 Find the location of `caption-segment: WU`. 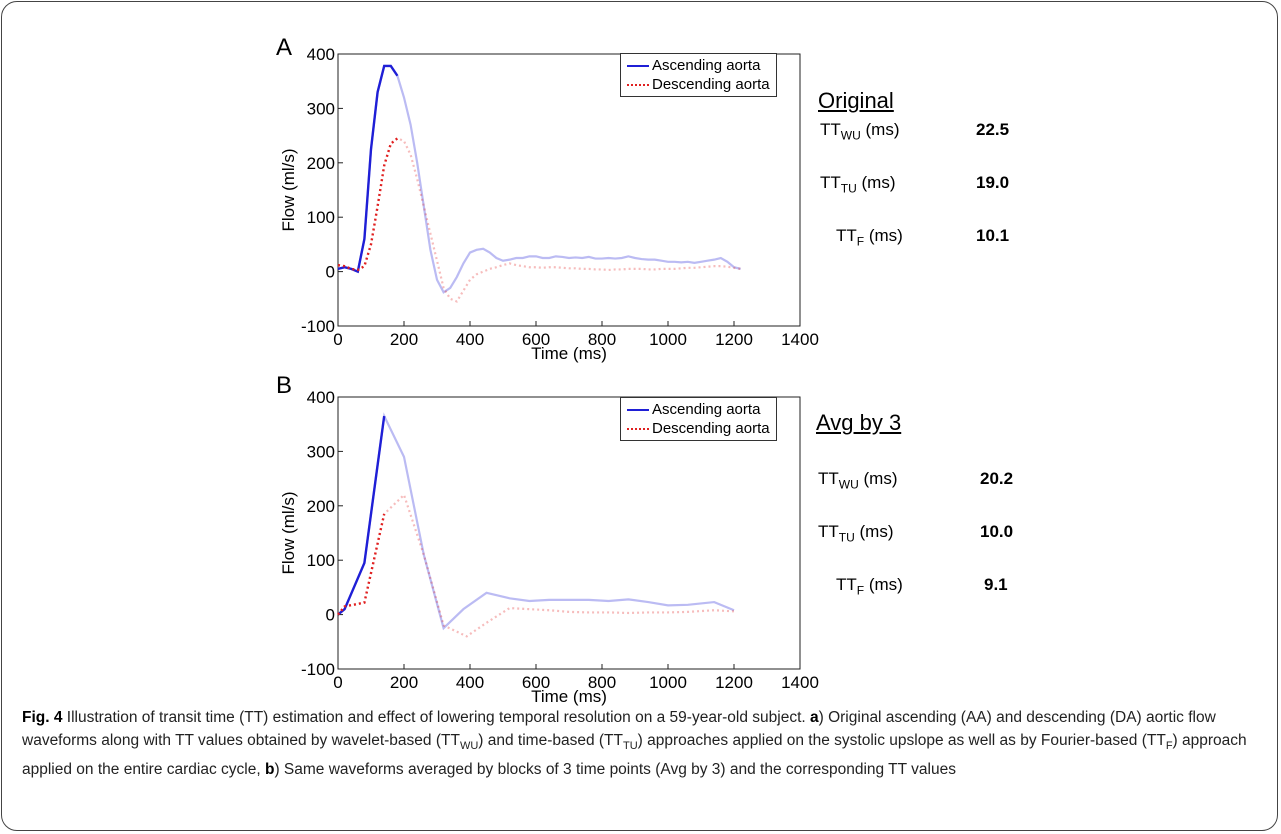

caption-segment: WU is located at coordinates (469, 746).